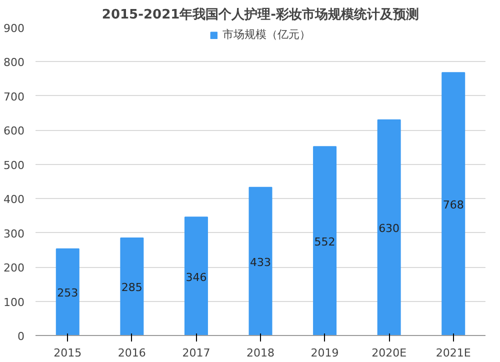 The image size is (500, 362). I want to click on data-label: 630, so click(389, 229).